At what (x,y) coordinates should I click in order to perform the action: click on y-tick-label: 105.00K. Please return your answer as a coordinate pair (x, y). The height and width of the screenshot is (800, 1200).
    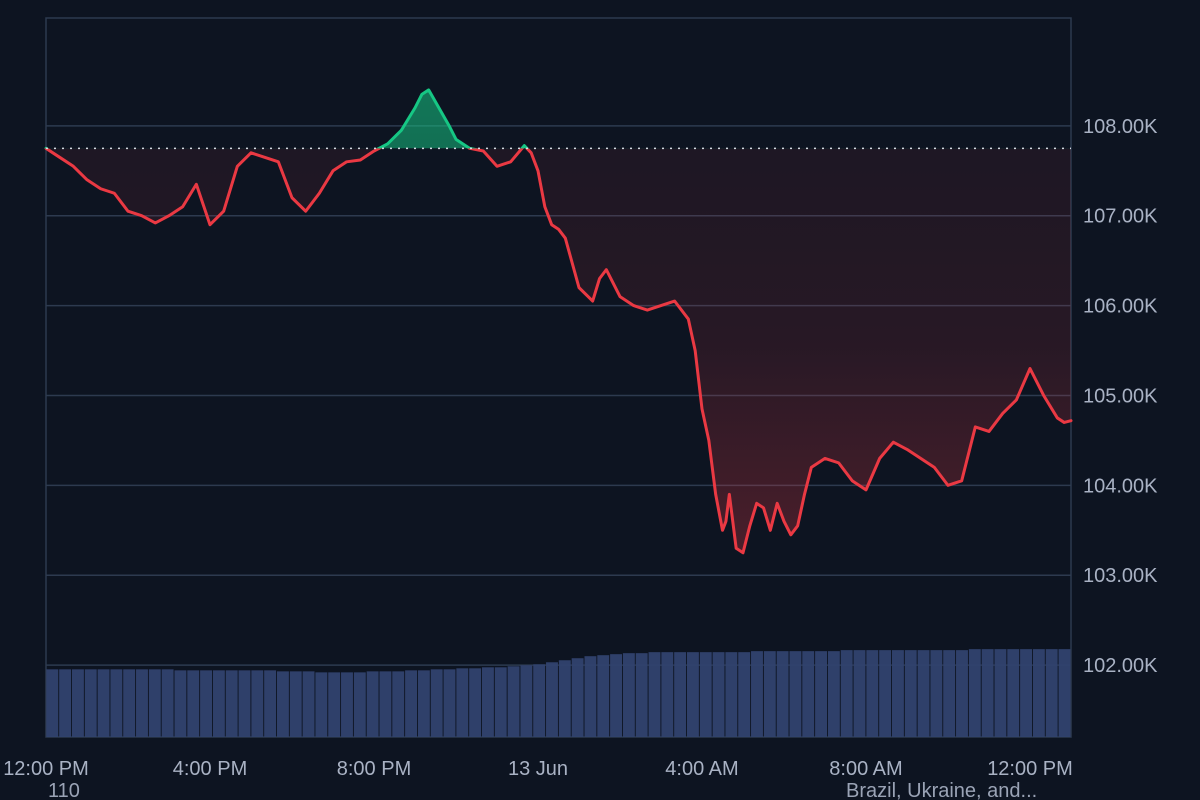
    Looking at the image, I should click on (1120, 396).